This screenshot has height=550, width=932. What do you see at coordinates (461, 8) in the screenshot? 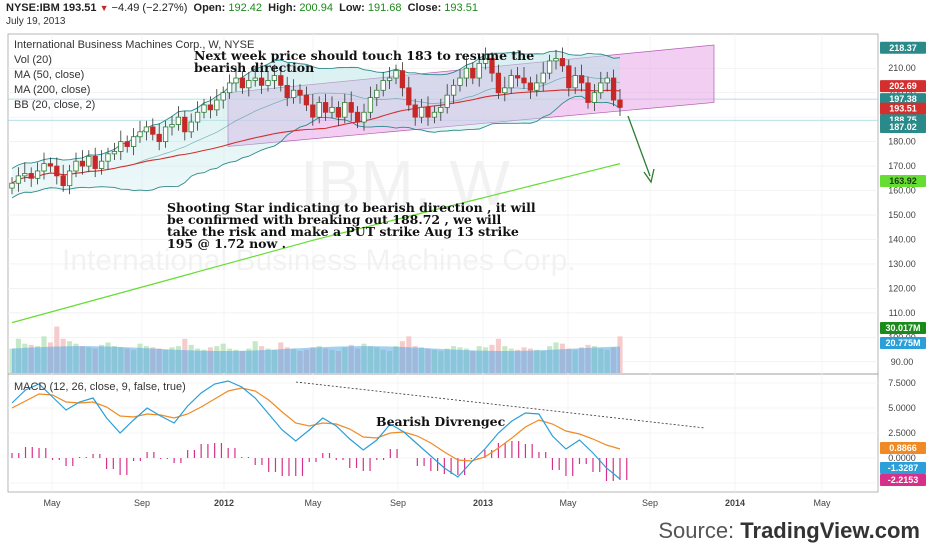
I see `close-value: 193.51` at bounding box center [461, 8].